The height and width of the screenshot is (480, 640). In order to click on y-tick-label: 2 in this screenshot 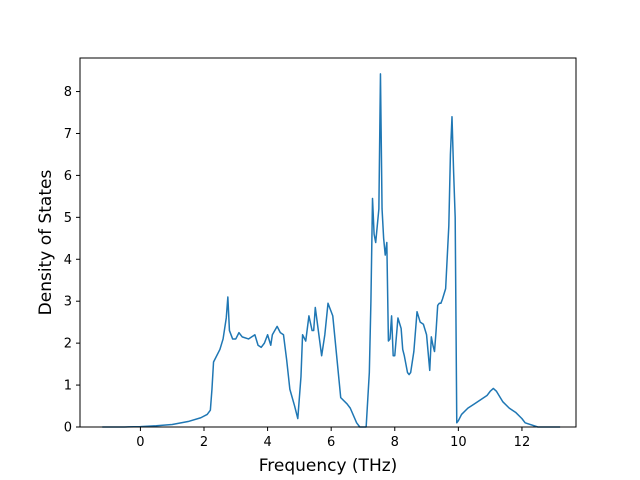, I will do `click(68, 344)`.